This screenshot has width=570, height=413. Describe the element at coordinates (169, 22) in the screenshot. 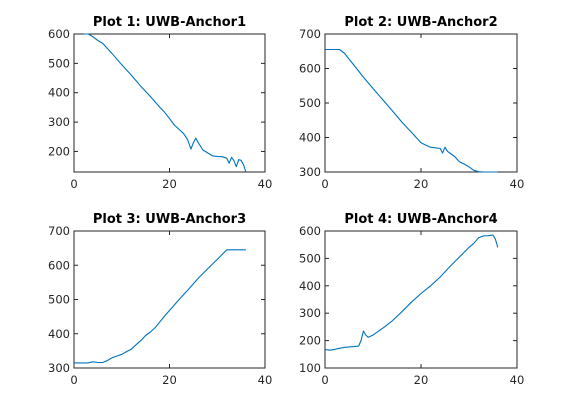

I see `plot-title: Plot 1: UWB-Anchor1` at that location.